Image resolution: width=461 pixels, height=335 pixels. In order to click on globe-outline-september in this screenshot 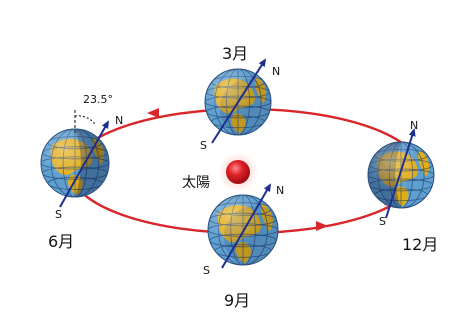, I will do `click(243, 230)`.